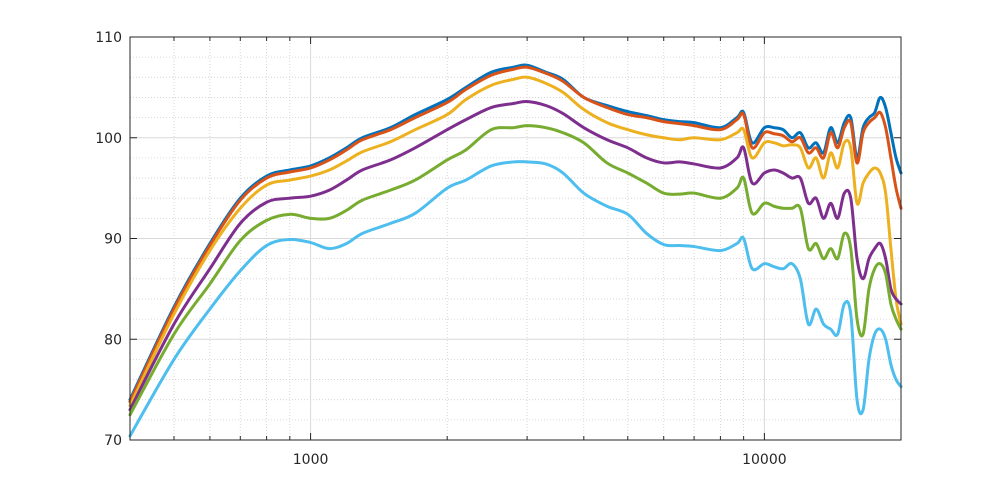 This screenshot has width=995, height=495. Describe the element at coordinates (113, 240) in the screenshot. I see `y-tick-label: 90` at that location.